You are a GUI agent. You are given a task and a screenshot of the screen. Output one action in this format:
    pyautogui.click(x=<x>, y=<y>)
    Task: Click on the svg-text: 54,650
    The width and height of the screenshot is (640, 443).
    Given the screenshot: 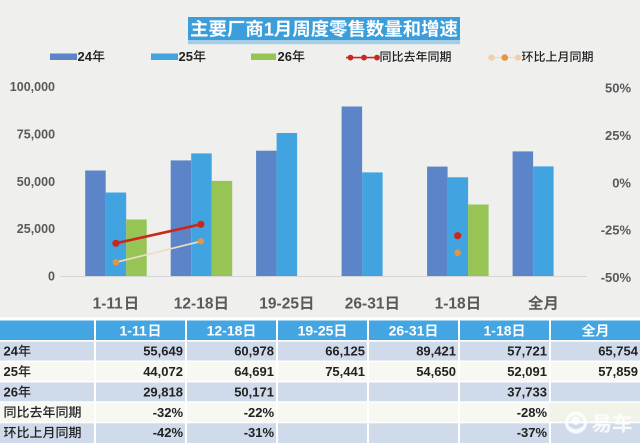 What is the action you would take?
    pyautogui.click(x=436, y=371)
    